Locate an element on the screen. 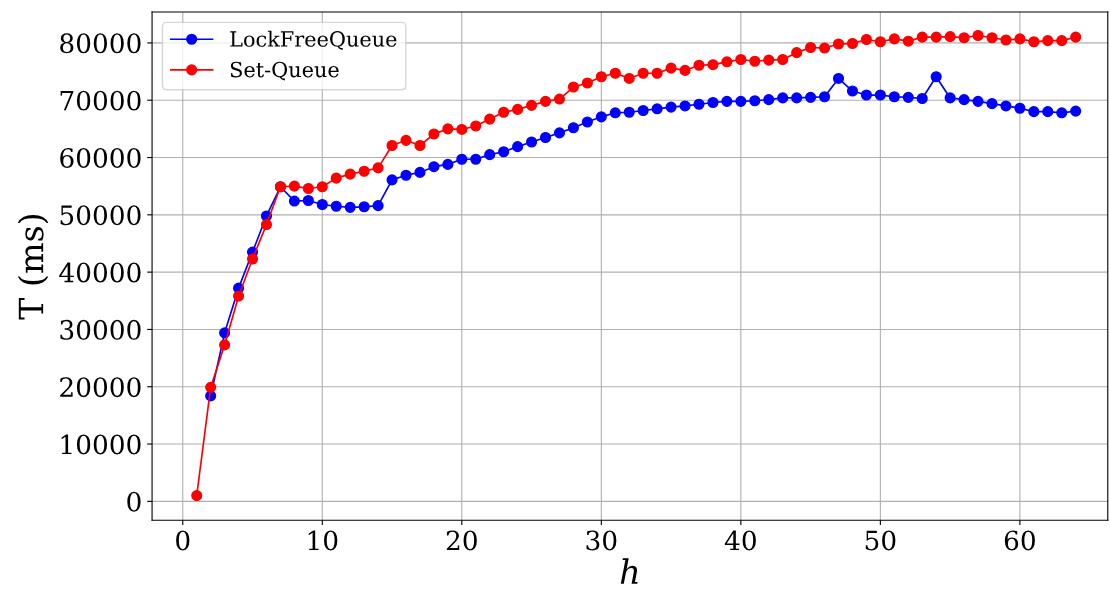 This screenshot has height=598, width=1110. y-tick-label: 10000 is located at coordinates (101, 444).